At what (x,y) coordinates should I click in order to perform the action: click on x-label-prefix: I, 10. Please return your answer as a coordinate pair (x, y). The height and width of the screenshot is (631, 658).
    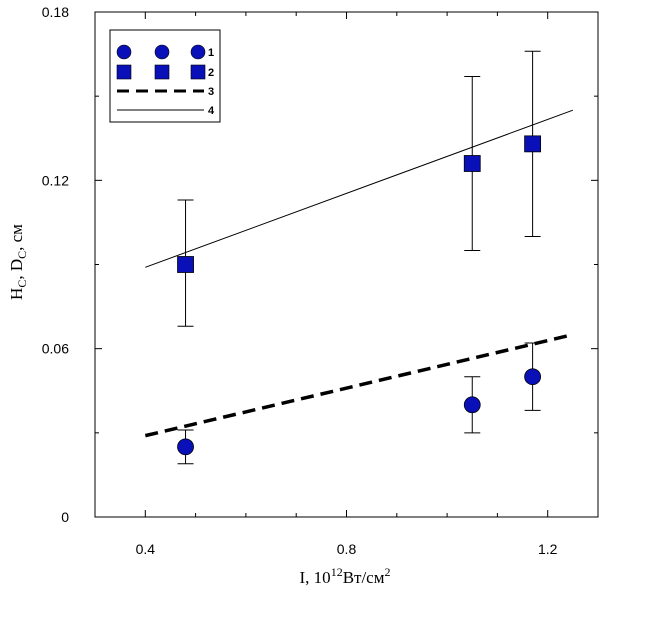
    Looking at the image, I should click on (315, 577).